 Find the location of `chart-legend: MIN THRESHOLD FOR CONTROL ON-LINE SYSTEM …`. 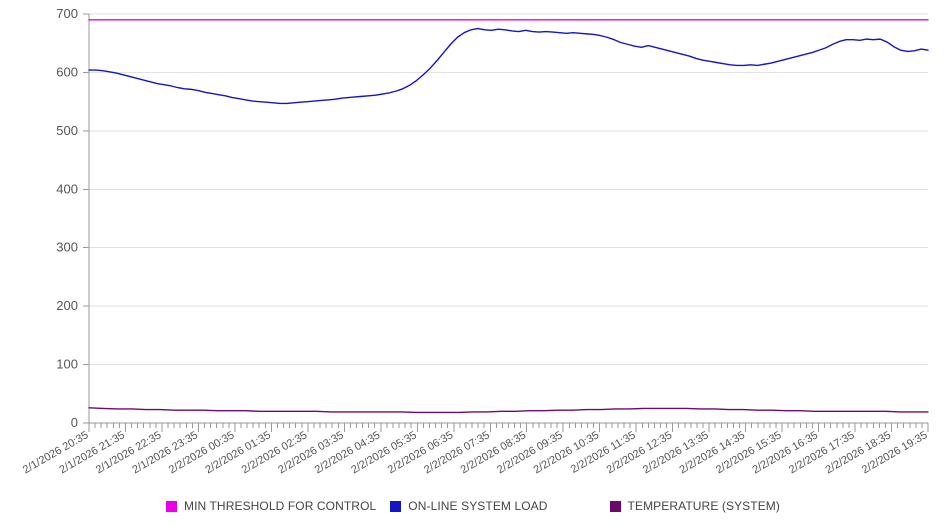

chart-legend: MIN THRESHOLD FOR CONTROL ON-LINE SYSTEM … is located at coordinates (473, 506).